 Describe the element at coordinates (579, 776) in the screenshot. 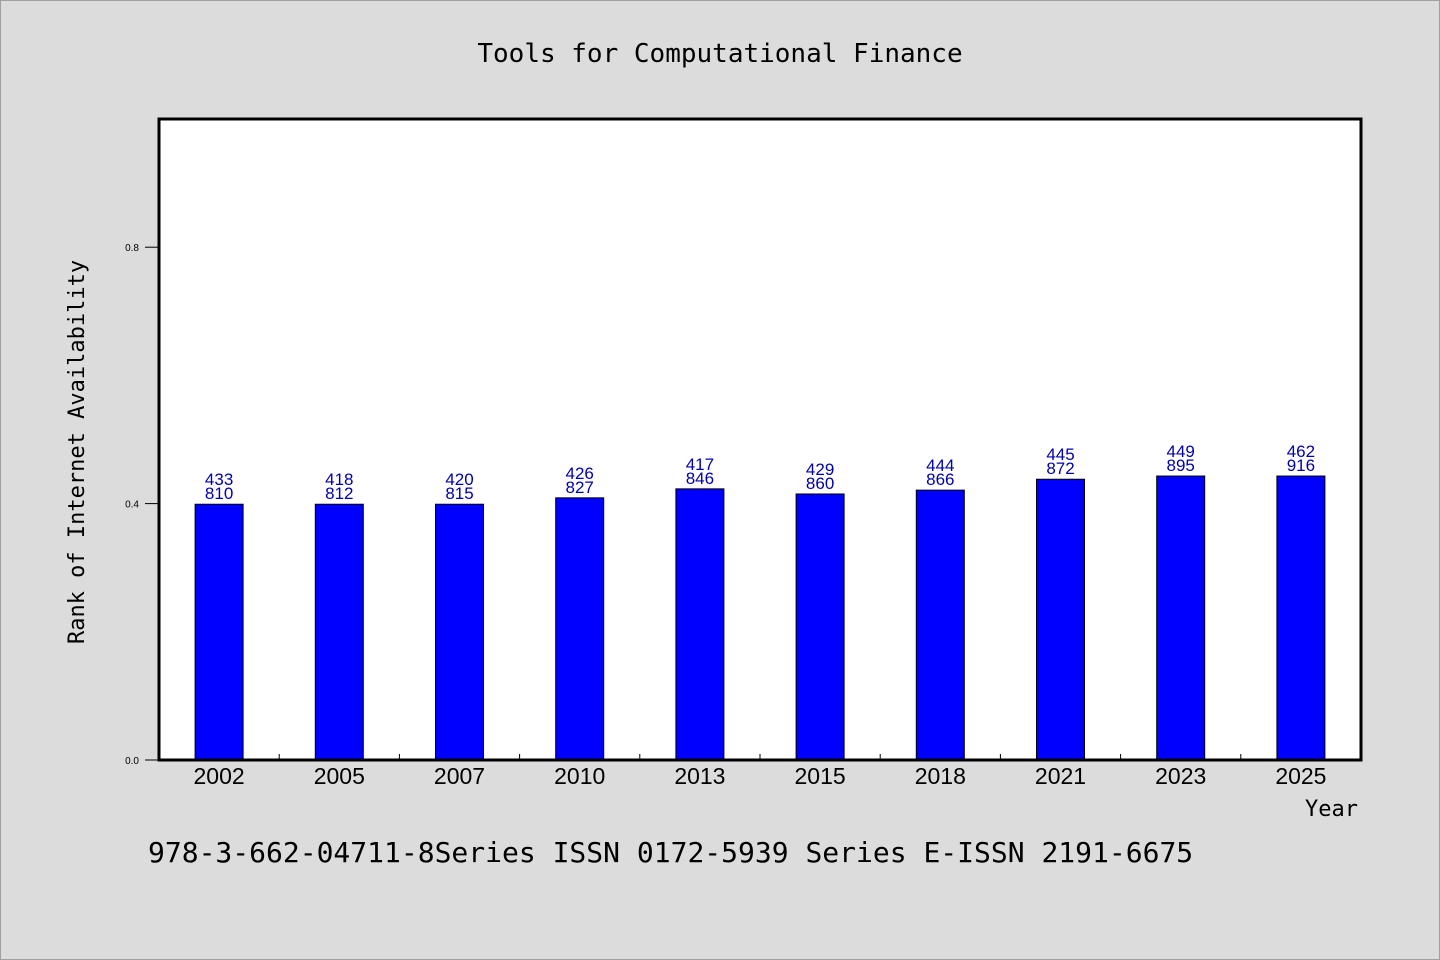

I see `x-tick-label: 2010` at that location.